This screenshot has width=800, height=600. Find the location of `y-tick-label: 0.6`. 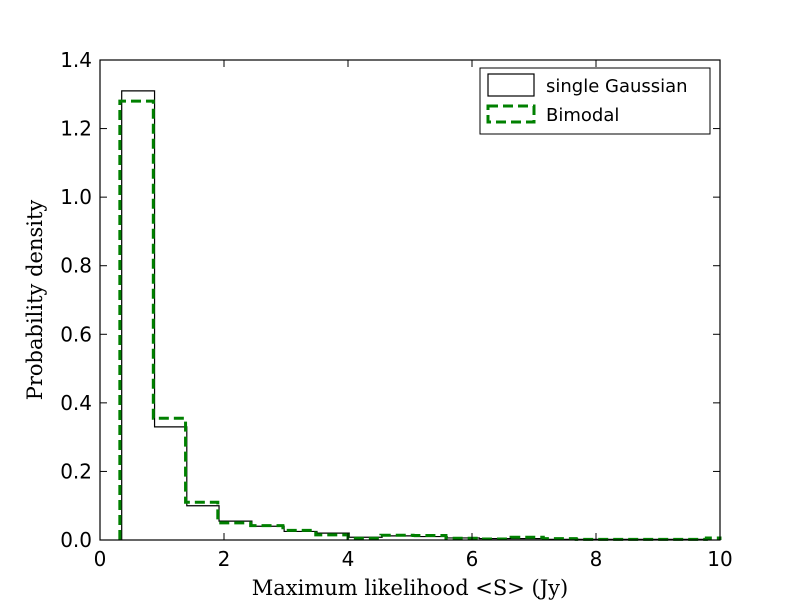

y-tick-label: 0.6 is located at coordinates (76, 334).